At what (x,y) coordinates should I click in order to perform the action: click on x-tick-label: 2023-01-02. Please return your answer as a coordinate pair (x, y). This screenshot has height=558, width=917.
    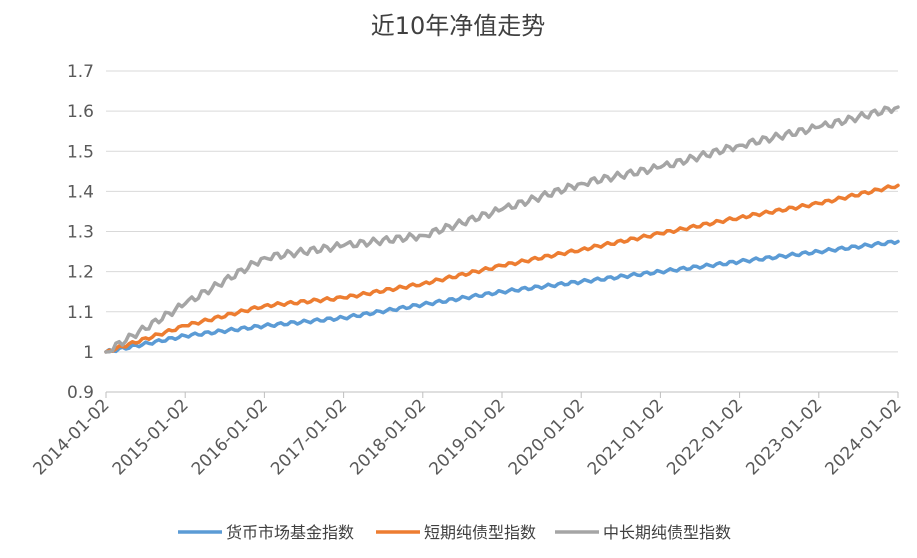
    Looking at the image, I should click on (784, 437).